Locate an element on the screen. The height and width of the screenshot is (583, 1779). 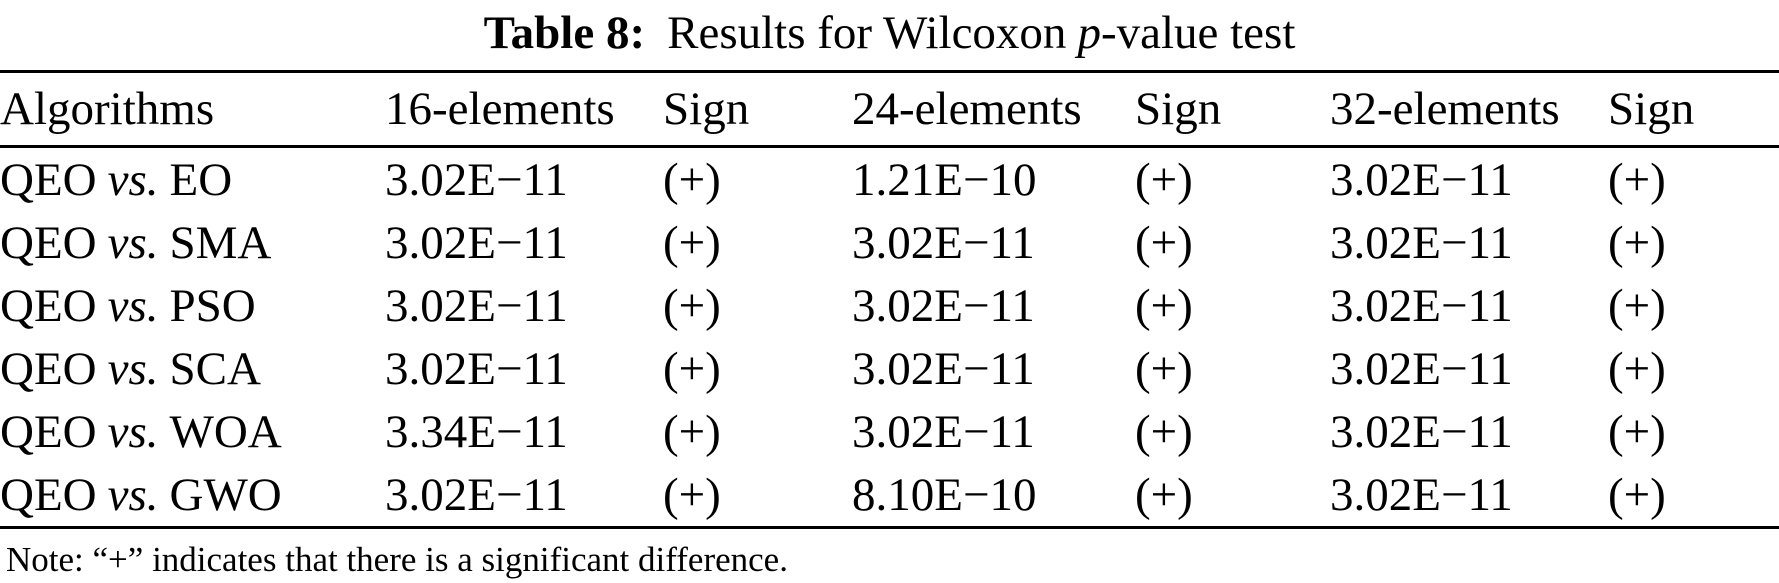
column-header-24-elements: 24-elements is located at coordinates (993, 109).